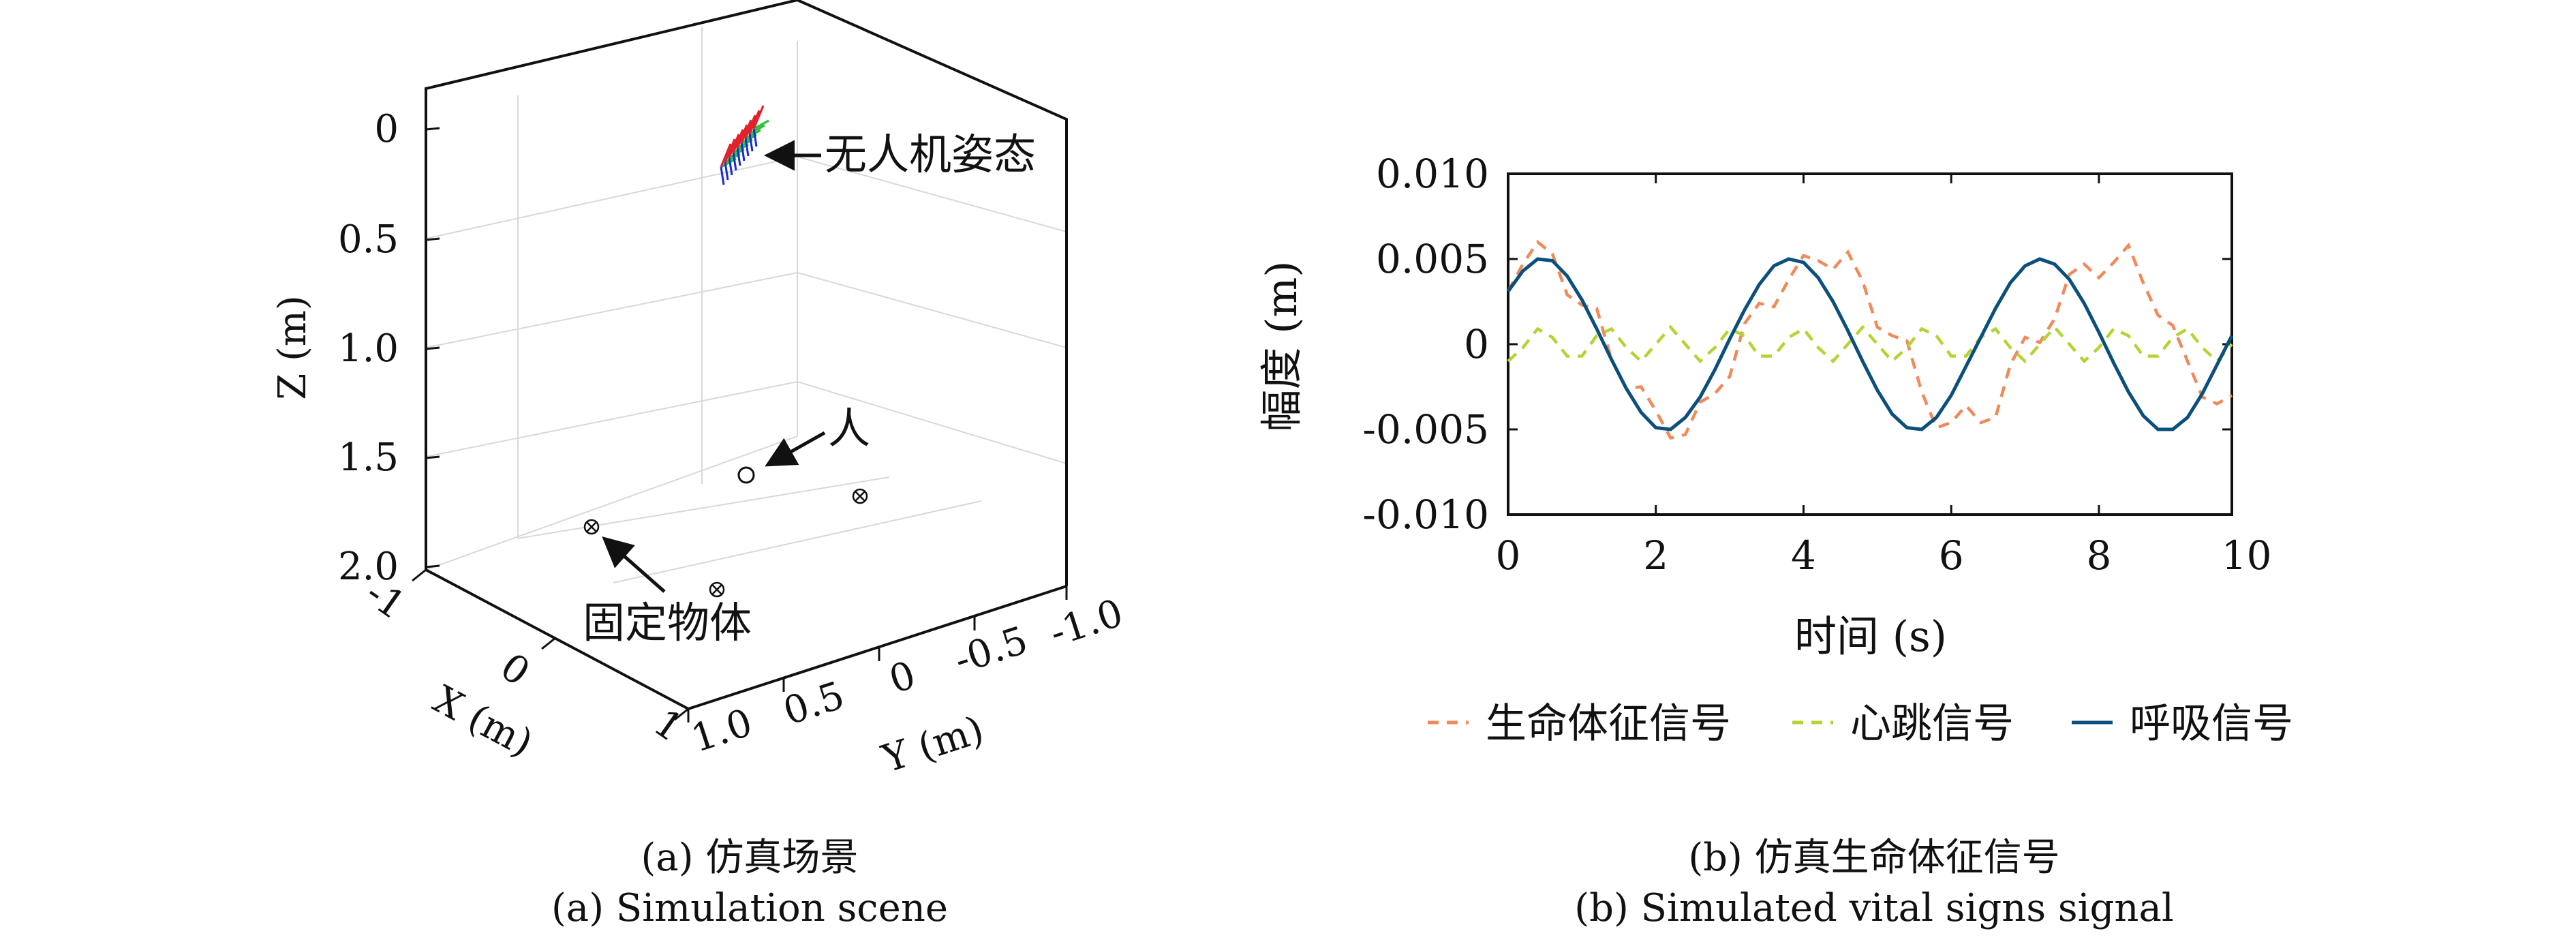 The image size is (2576, 944). Describe the element at coordinates (795, 449) in the screenshot. I see `person-arrow` at that location.